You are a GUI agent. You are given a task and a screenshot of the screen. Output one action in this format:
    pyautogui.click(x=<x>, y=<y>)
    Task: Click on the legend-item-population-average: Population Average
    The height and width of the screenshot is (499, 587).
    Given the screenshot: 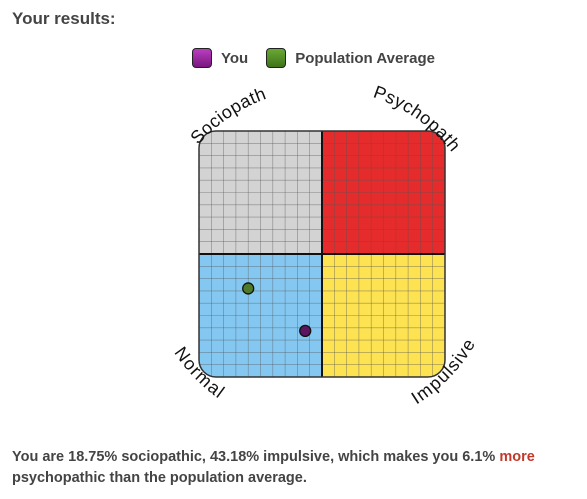 What is the action you would take?
    pyautogui.click(x=350, y=58)
    